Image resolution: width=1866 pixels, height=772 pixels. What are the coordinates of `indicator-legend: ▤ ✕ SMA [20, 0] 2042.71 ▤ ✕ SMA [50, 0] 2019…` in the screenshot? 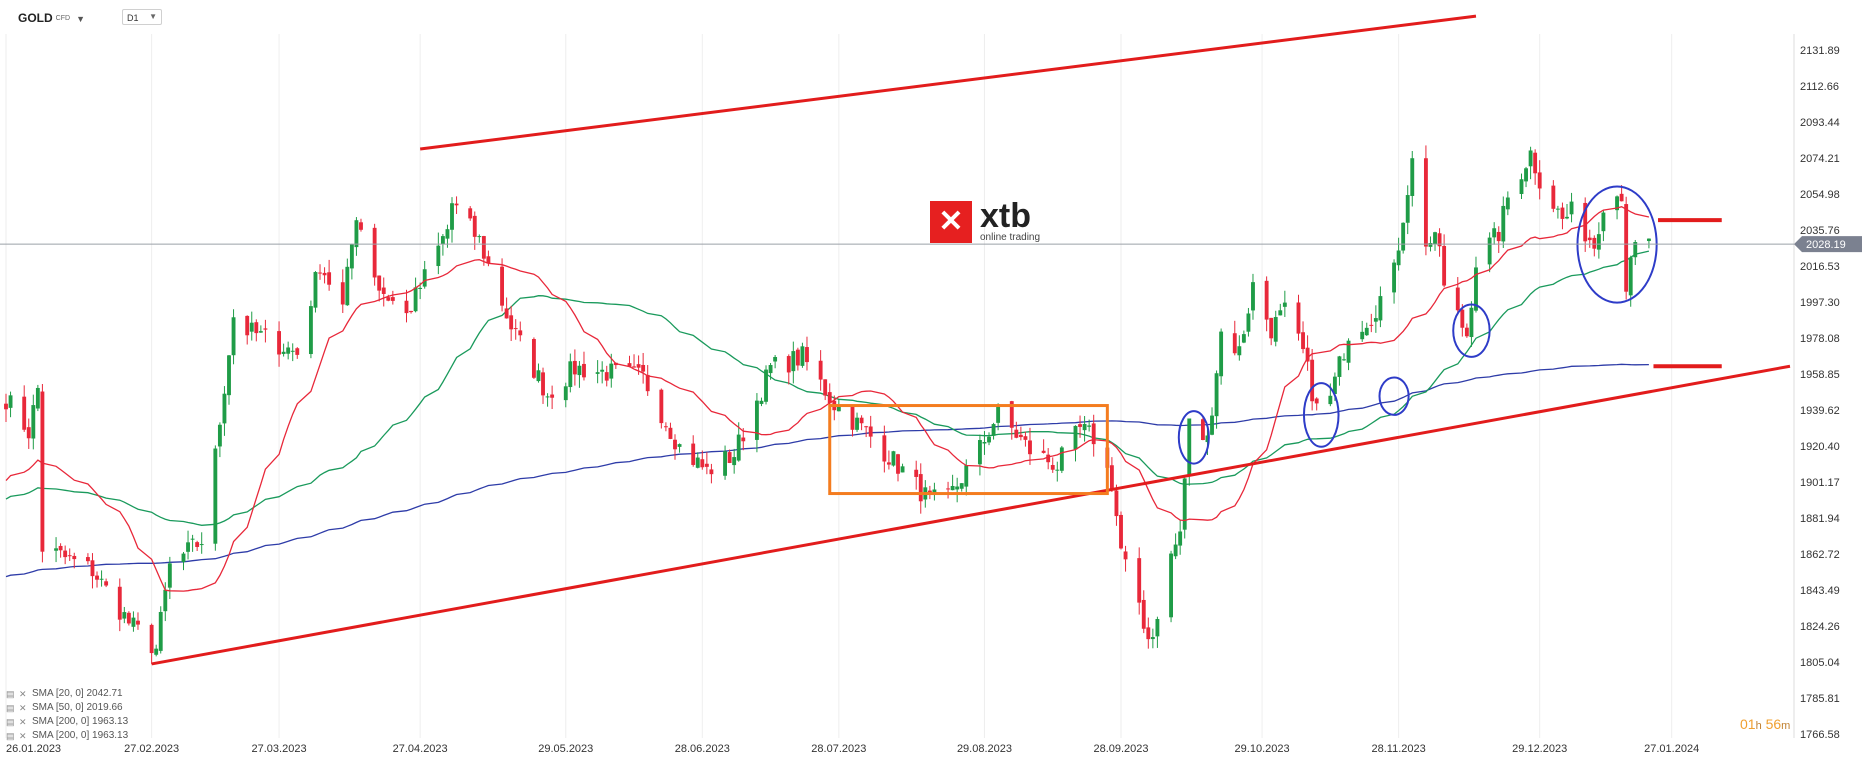 It's located at (67, 715).